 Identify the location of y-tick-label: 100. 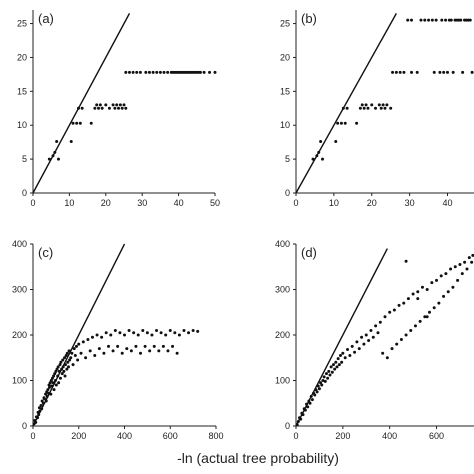
(19, 381).